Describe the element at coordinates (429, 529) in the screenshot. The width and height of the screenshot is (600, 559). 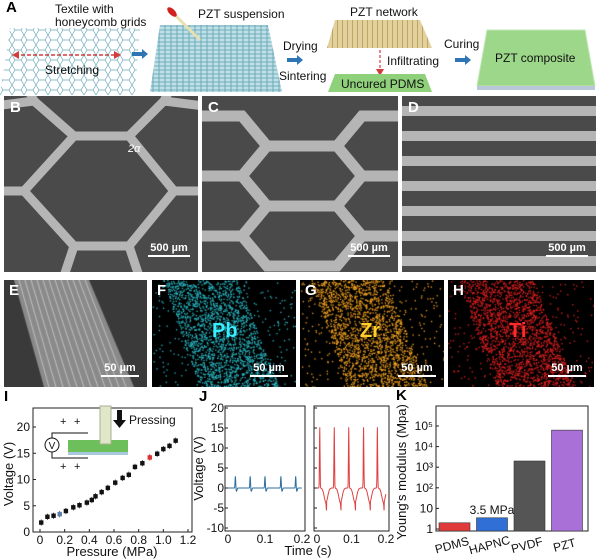
I see `y-tick-label: 1` at that location.